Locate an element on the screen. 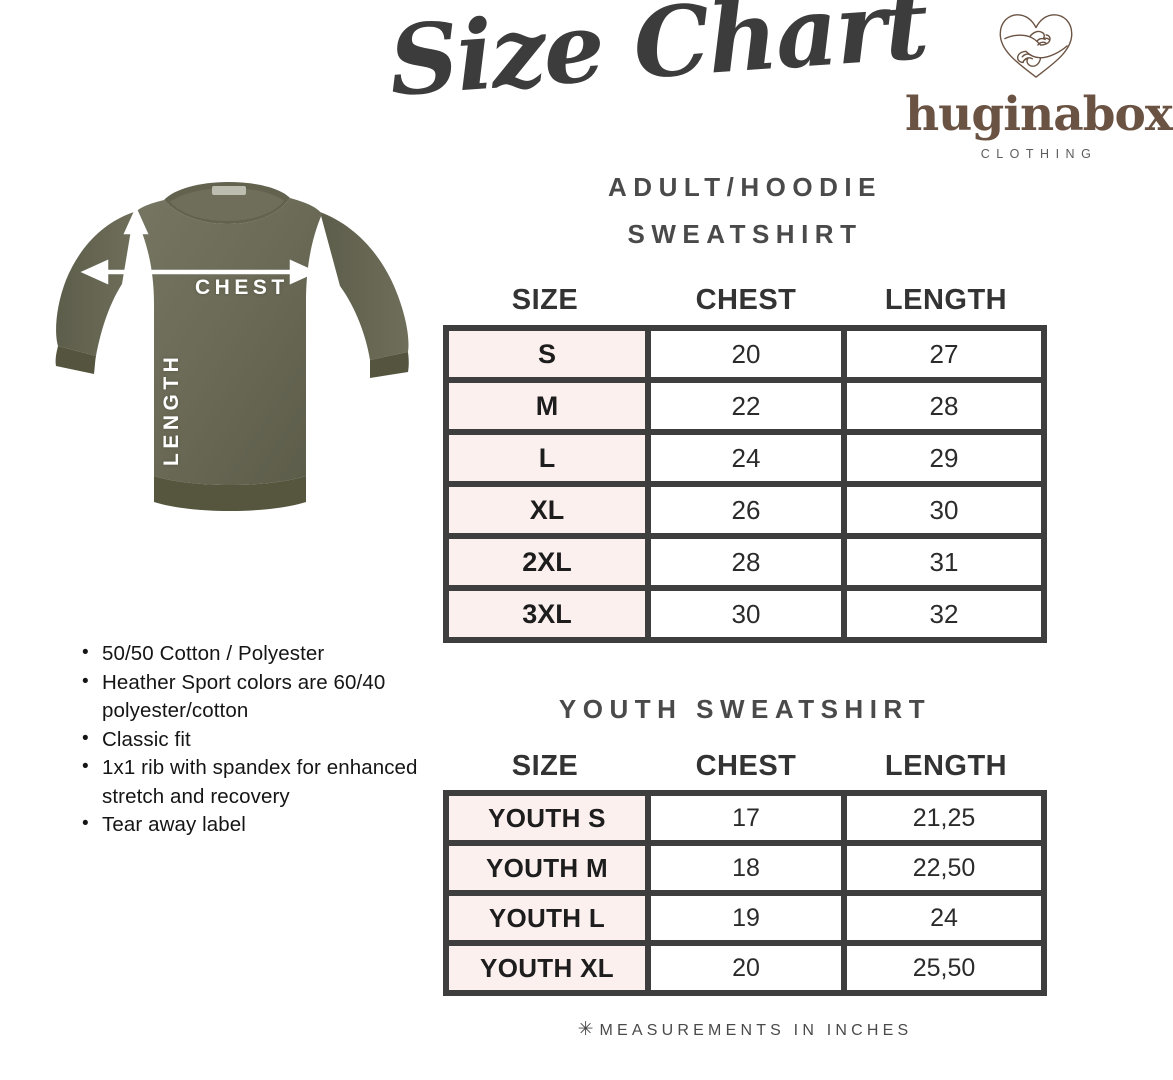 This screenshot has width=1173, height=1080. cell-length: 28 is located at coordinates (944, 406).